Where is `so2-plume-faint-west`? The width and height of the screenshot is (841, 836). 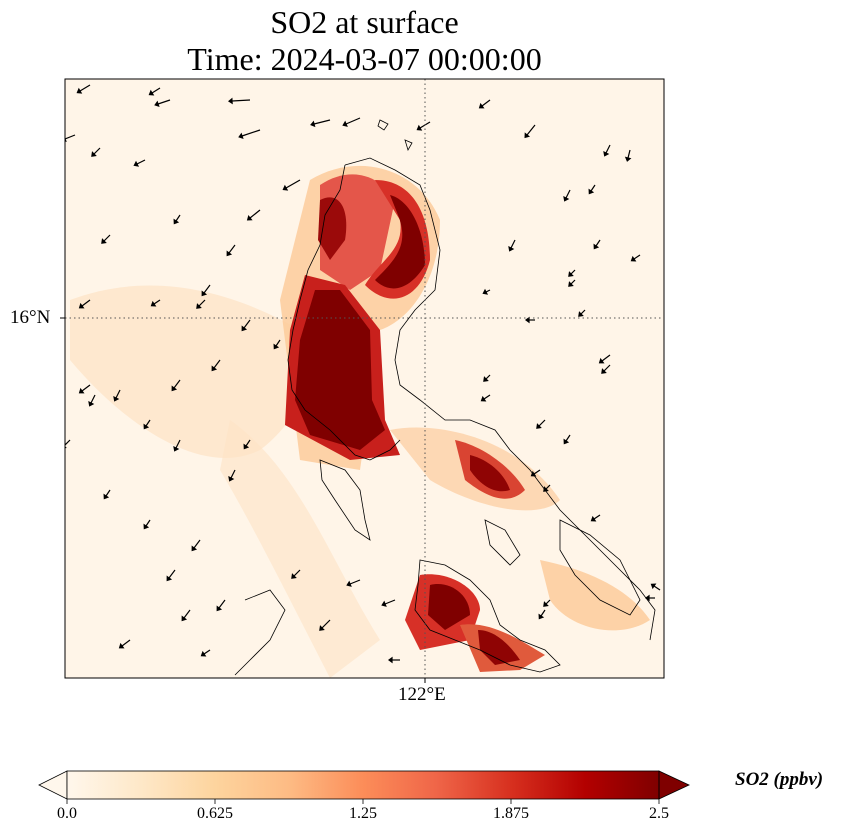 so2-plume-faint-west is located at coordinates (191, 371).